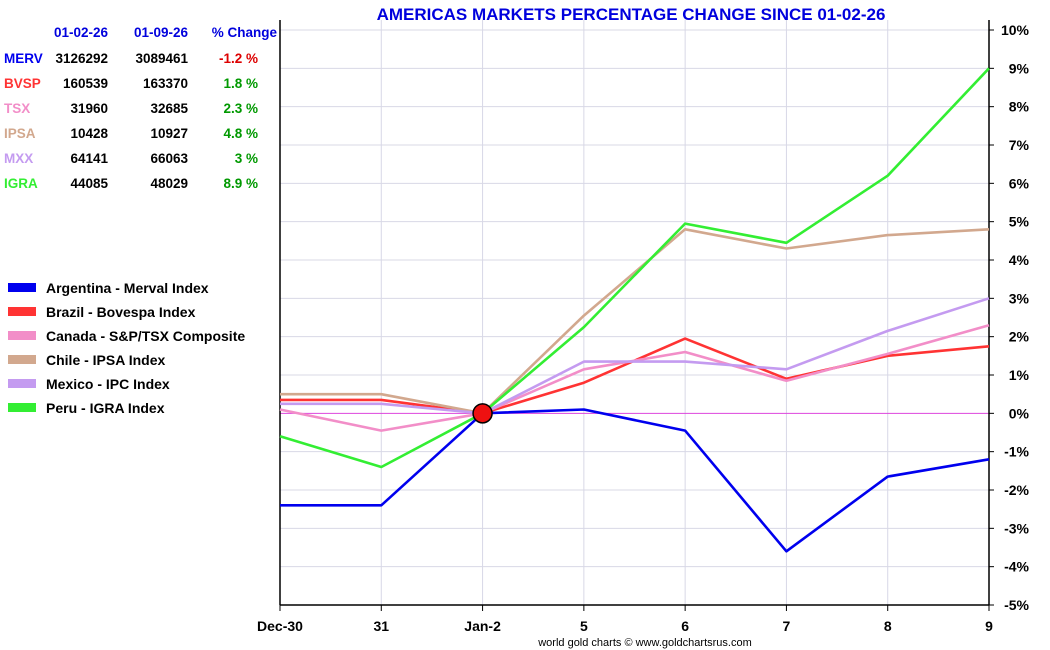 The width and height of the screenshot is (1050, 650). What do you see at coordinates (17, 108) in the screenshot?
I see `table-row-symbol: TSX` at bounding box center [17, 108].